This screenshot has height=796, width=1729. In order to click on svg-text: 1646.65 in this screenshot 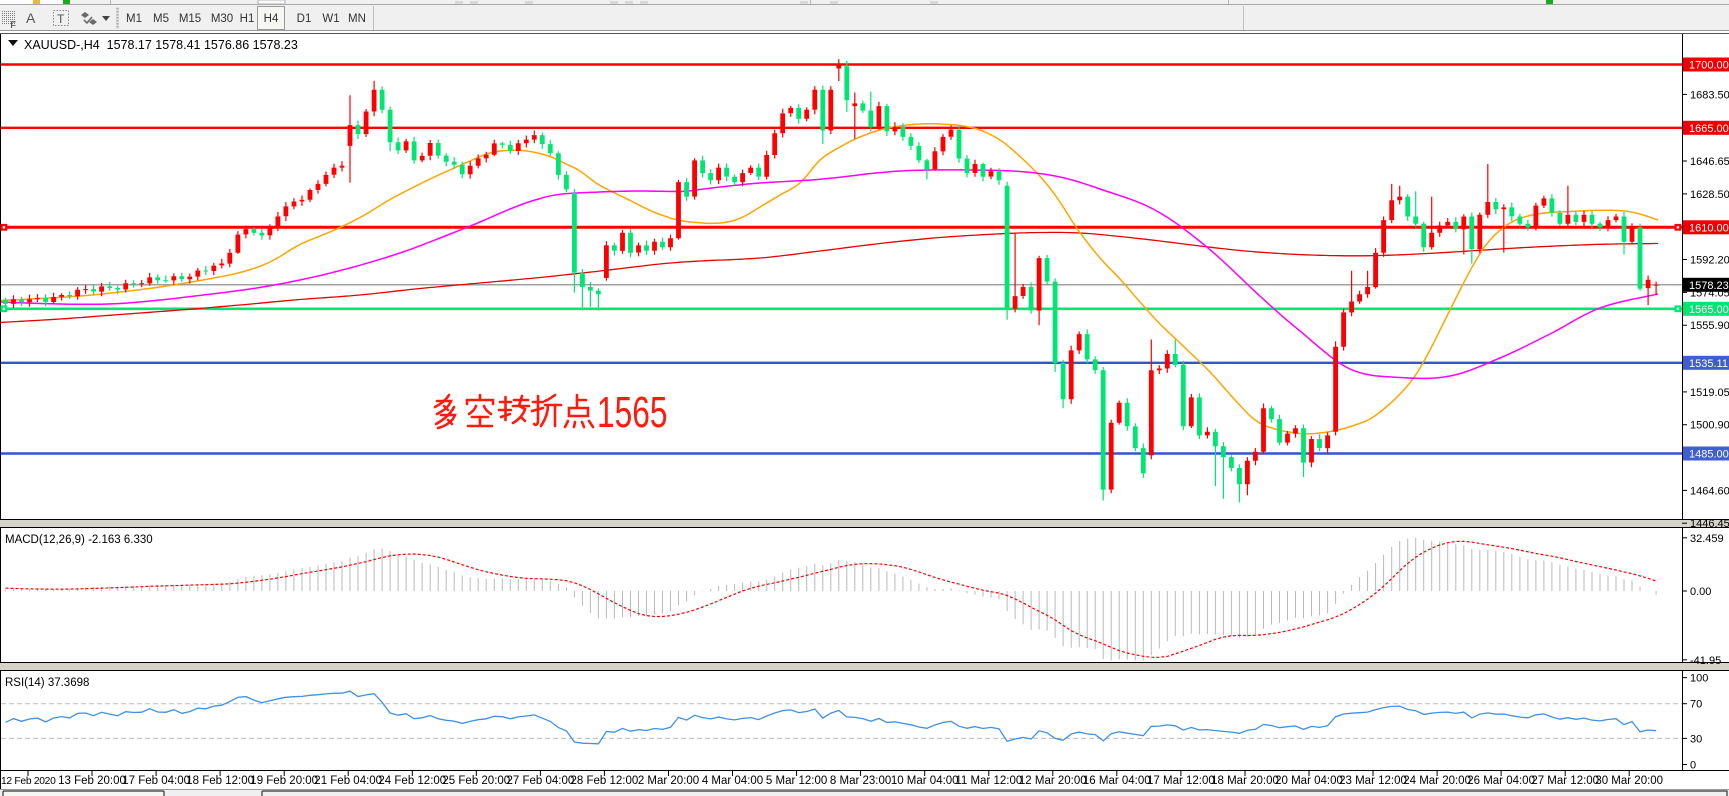, I will do `click(1709, 162)`.